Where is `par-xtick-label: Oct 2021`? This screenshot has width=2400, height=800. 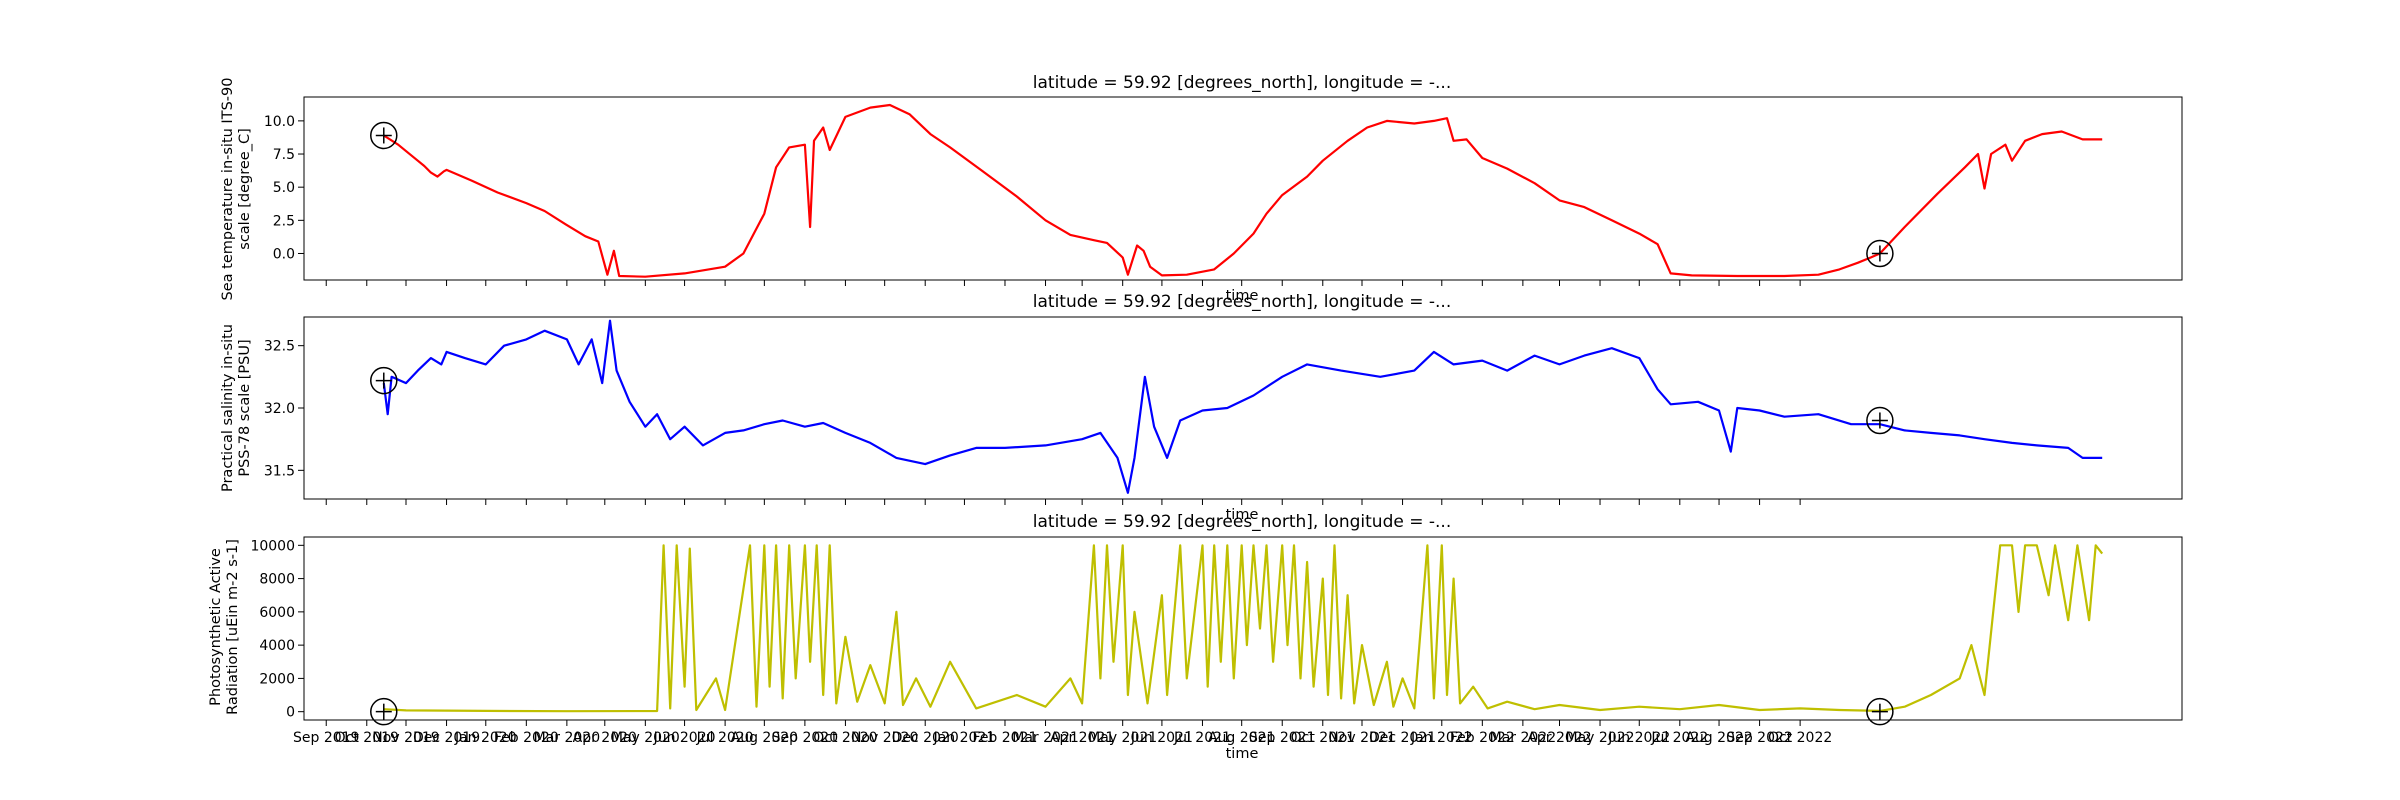
par-xtick-label: Oct 2021 is located at coordinates (1323, 738).